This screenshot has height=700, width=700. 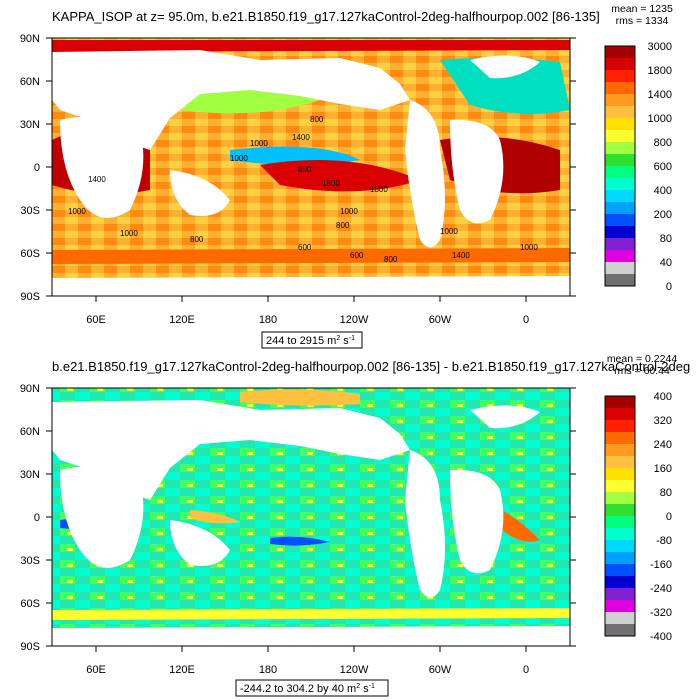 What do you see at coordinates (661, 637) in the screenshot?
I see `colorbar-label: -400` at bounding box center [661, 637].